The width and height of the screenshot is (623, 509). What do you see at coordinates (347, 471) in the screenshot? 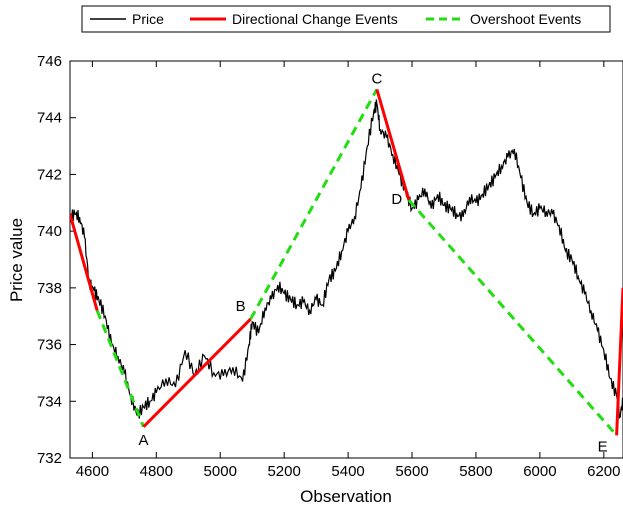
I see `x-tick-label-4: 5400` at bounding box center [347, 471].